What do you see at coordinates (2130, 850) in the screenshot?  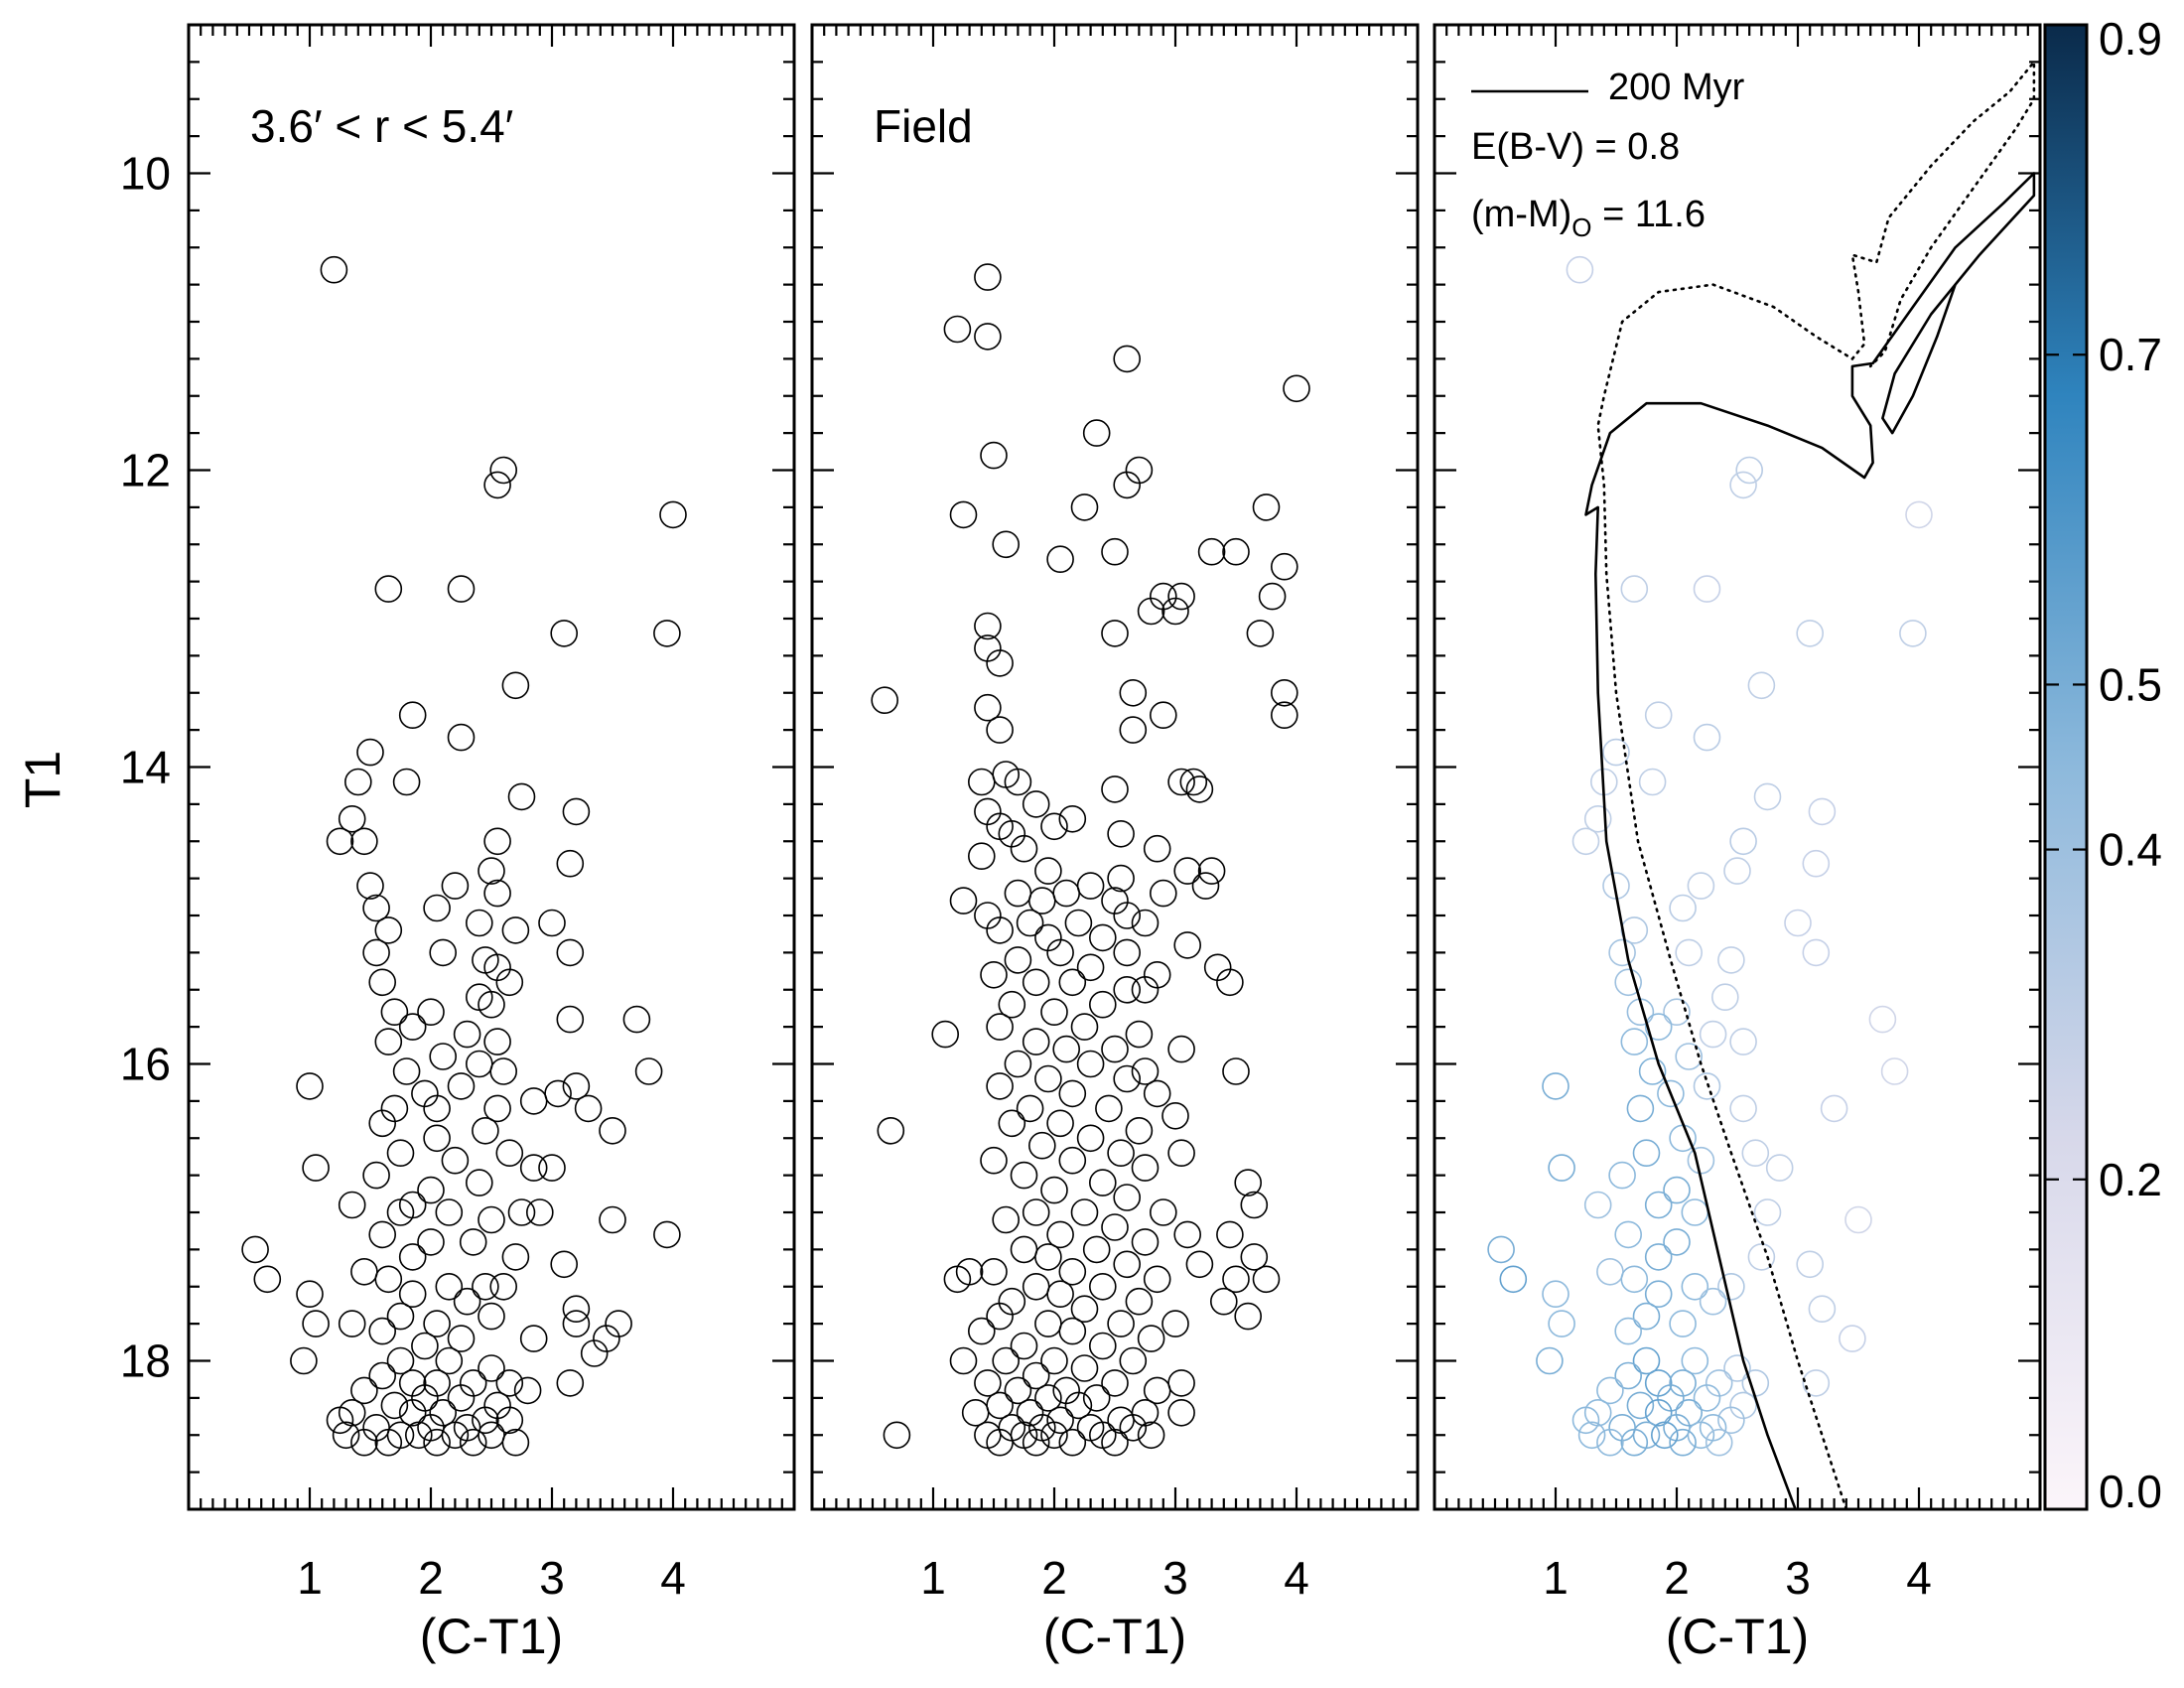 I see `colorbar-tick-label: 0.4` at bounding box center [2130, 850].